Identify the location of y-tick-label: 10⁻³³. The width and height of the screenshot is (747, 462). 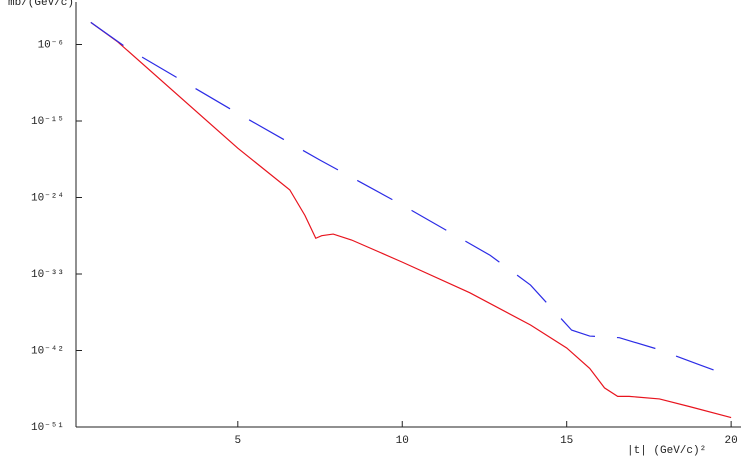
(47, 275).